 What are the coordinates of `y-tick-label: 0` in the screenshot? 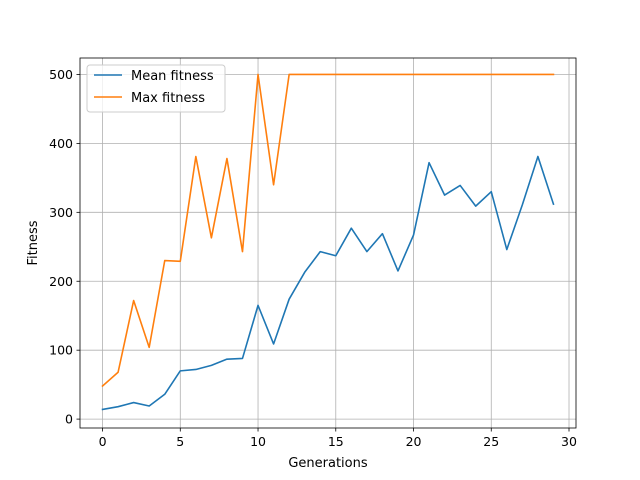 It's located at (69, 419).